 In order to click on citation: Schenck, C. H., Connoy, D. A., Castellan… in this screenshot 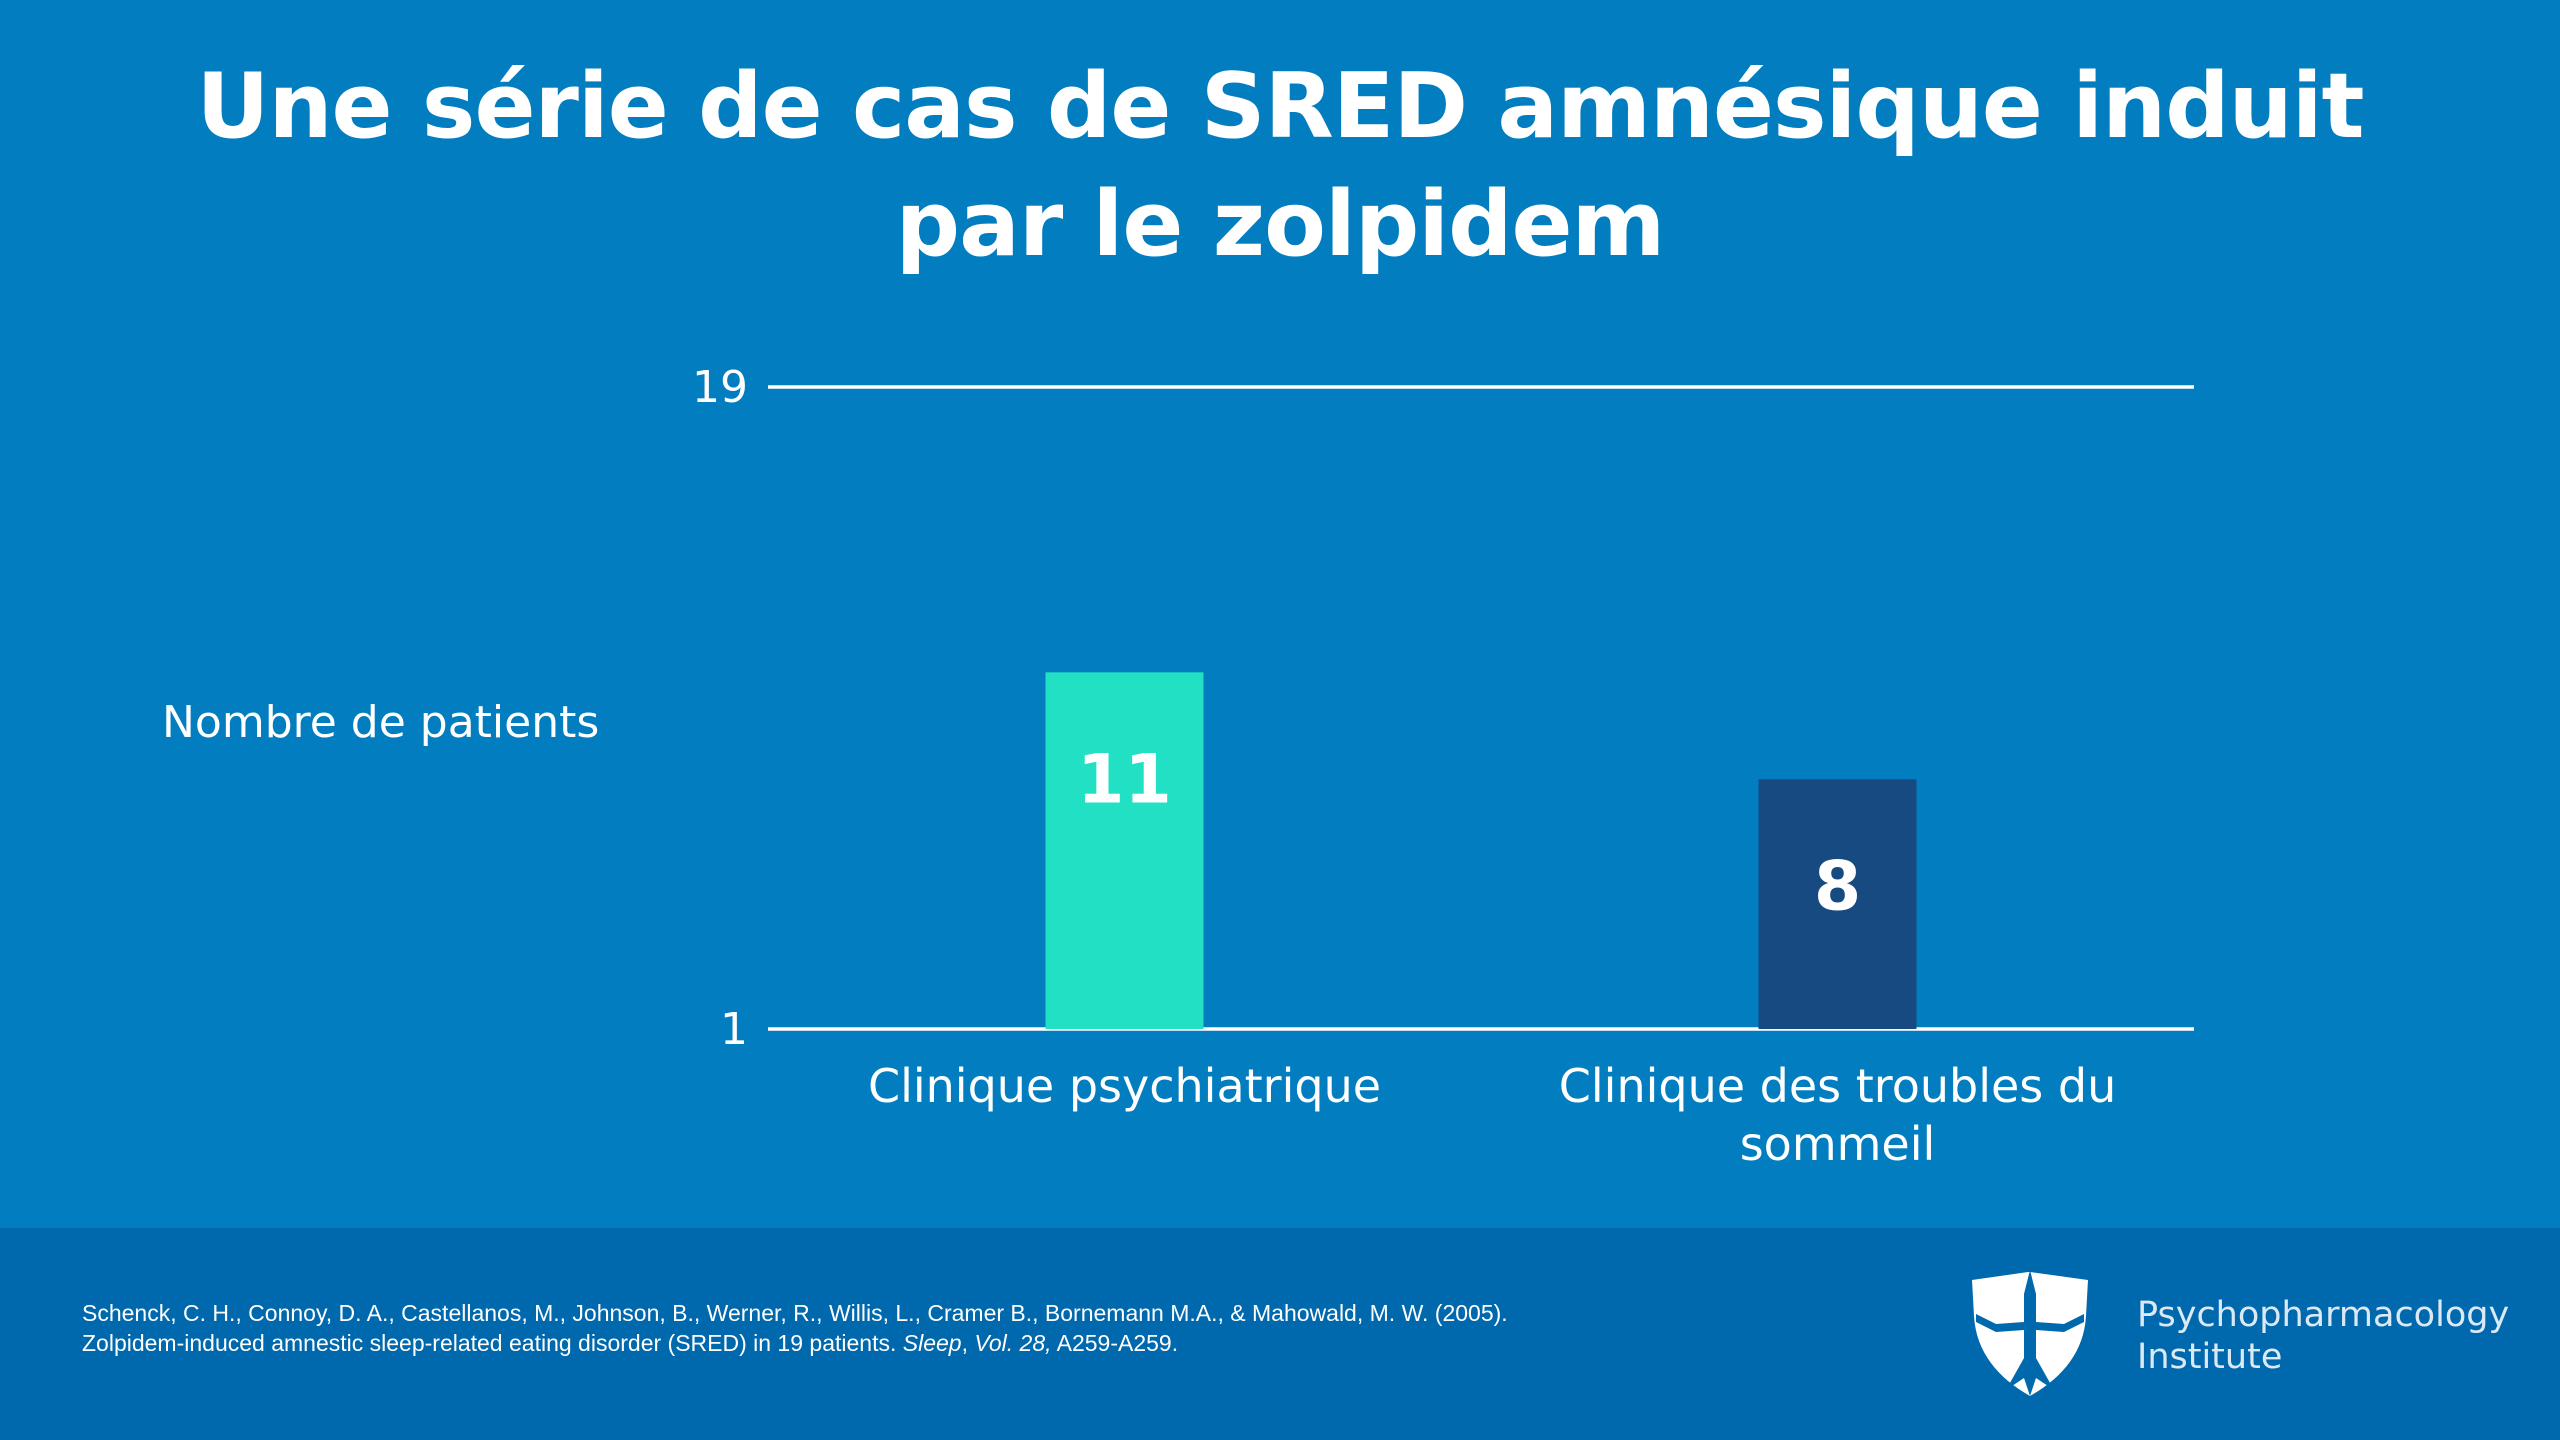, I will do `click(932, 1328)`.